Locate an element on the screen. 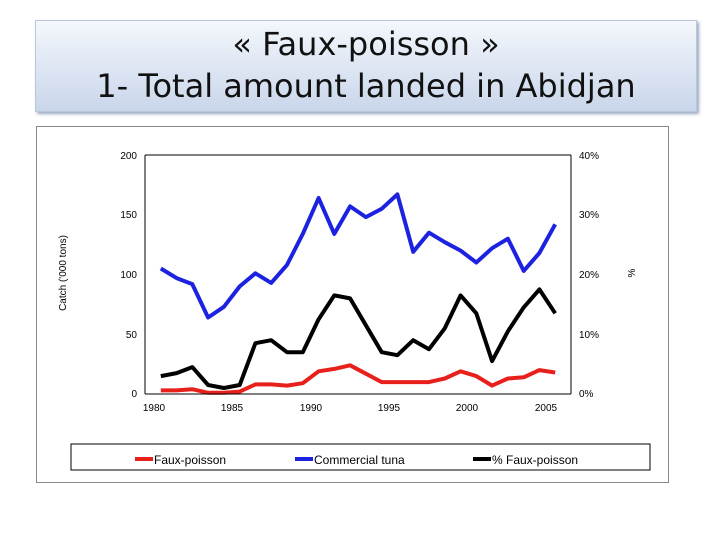 This screenshot has width=720, height=540. x-tick-label: 1990 is located at coordinates (311, 408).